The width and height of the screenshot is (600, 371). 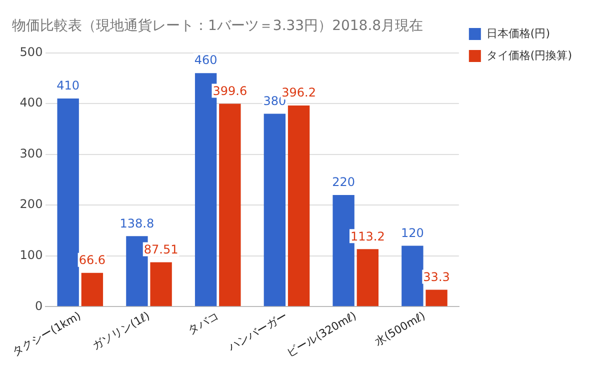 What do you see at coordinates (92, 259) in the screenshot?
I see `data-label: 66.6` at bounding box center [92, 259].